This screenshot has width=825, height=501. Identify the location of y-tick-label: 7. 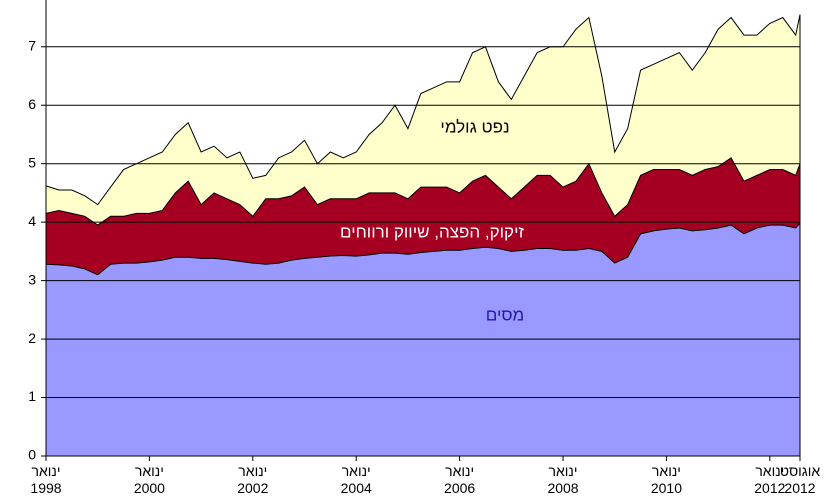
(32, 45).